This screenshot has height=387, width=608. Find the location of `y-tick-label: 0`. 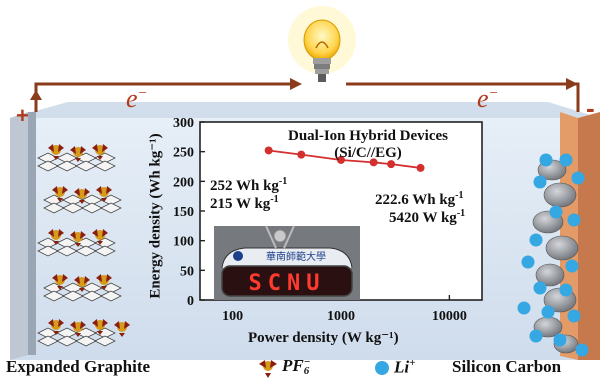

y-tick-label: 0 is located at coordinates (190, 301).